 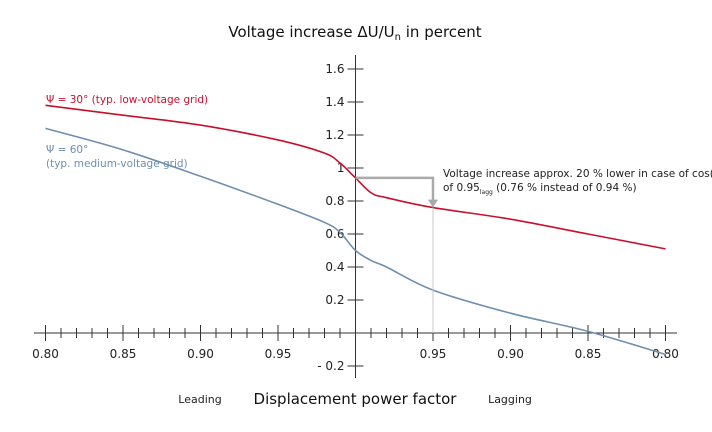 I want to click on leading-label: Leading, so click(x=199, y=399).